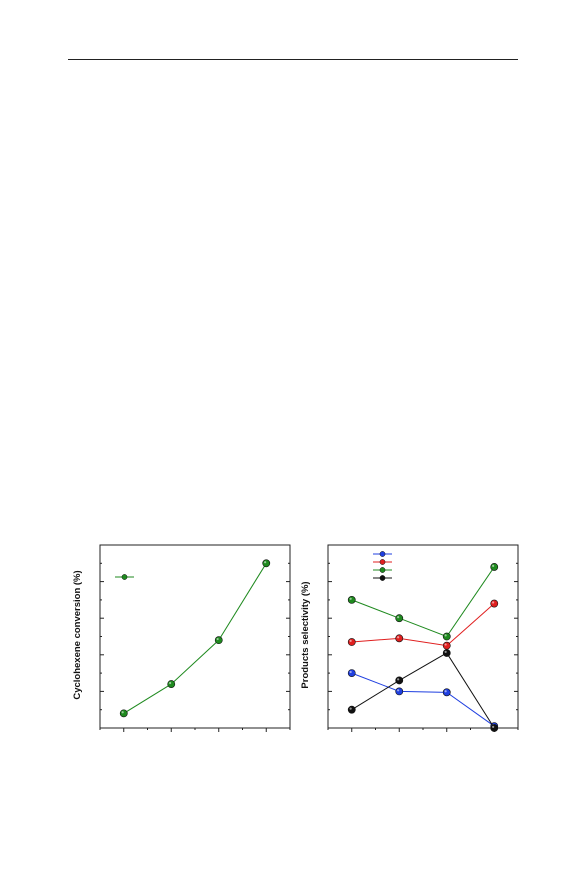  Describe the element at coordinates (305, 634) in the screenshot. I see `y-axis-label: Products selectivity (%)` at that location.